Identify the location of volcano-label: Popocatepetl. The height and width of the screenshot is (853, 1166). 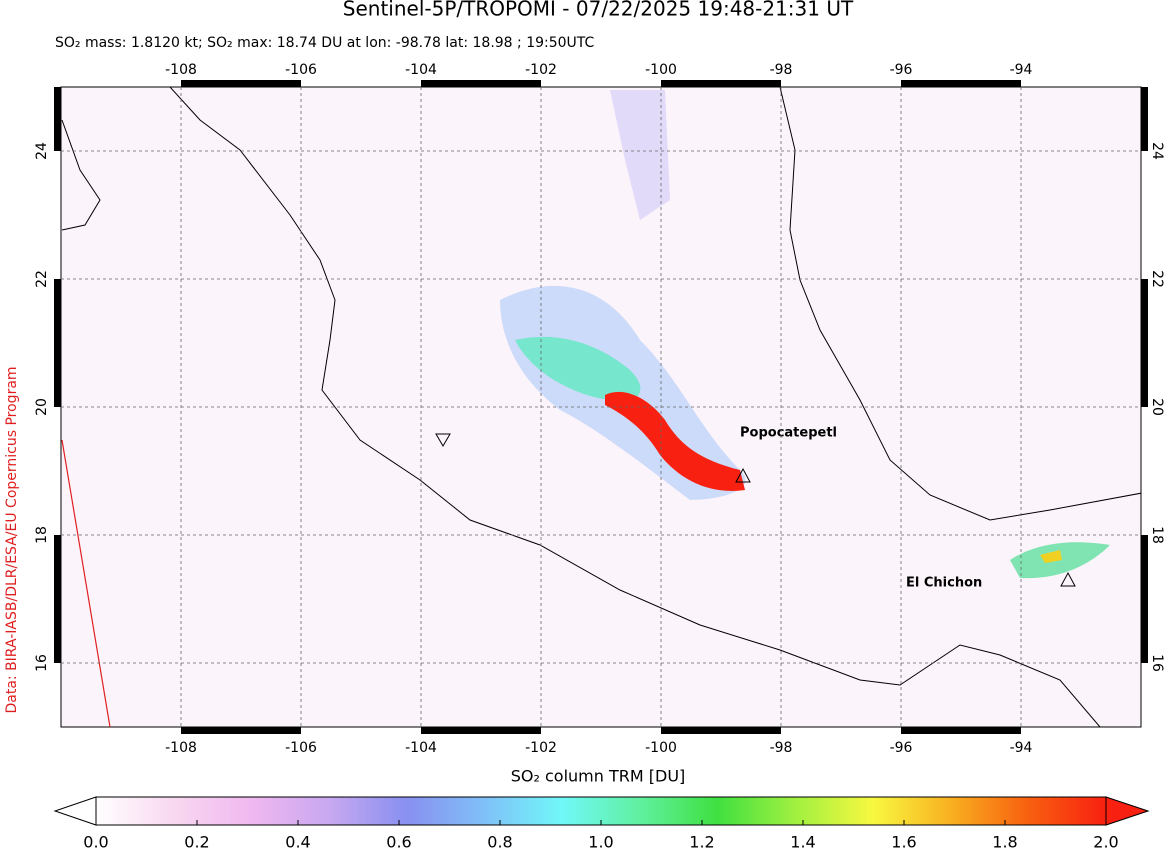
(788, 433).